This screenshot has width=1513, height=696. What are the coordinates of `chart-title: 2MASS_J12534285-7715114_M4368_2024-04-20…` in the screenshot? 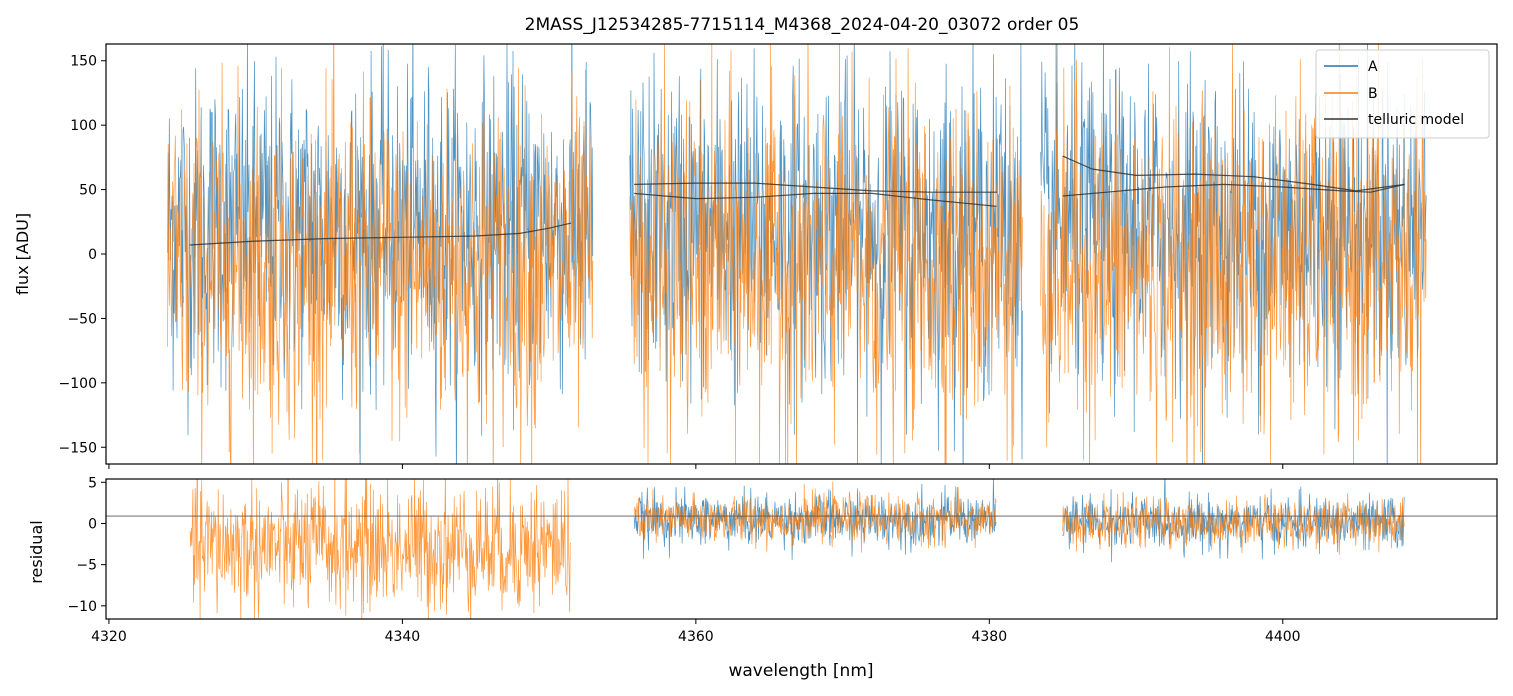 It's located at (802, 25).